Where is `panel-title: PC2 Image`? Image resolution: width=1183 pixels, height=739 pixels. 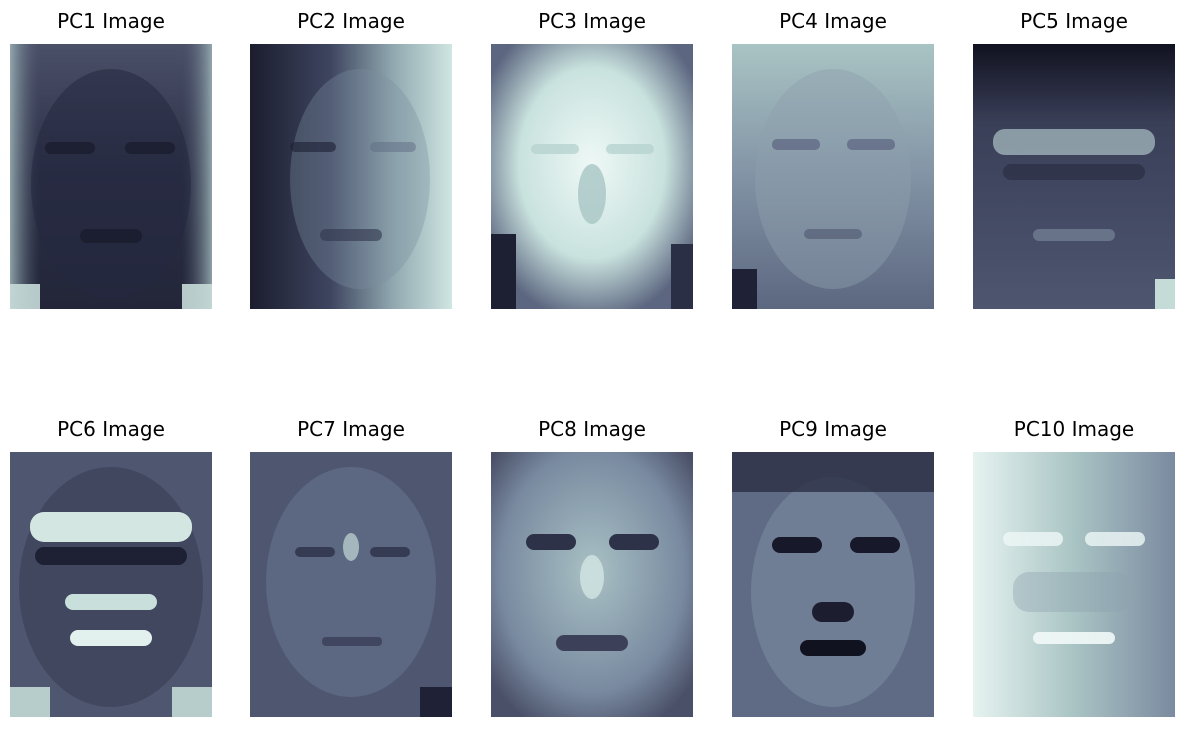 panel-title: PC2 Image is located at coordinates (351, 21).